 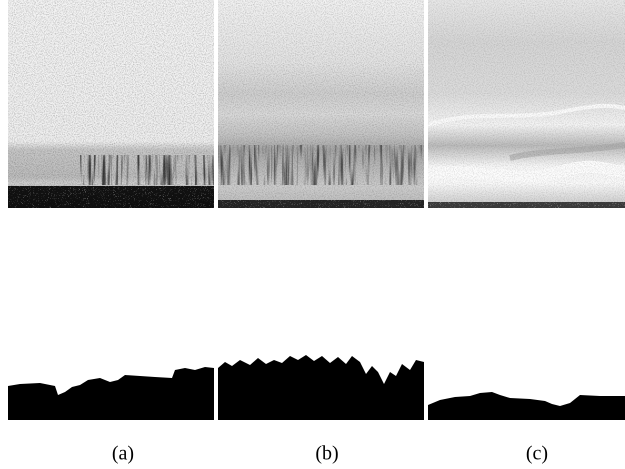 What do you see at coordinates (326, 454) in the screenshot?
I see `caption: (b)` at bounding box center [326, 454].